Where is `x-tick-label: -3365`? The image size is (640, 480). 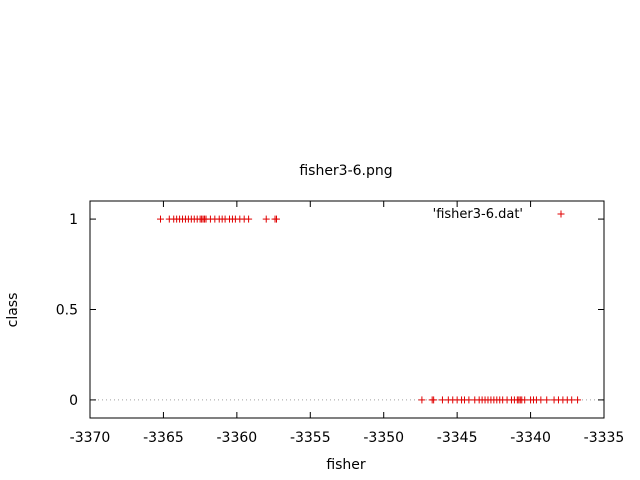
x-tick-label: -3365 is located at coordinates (163, 438).